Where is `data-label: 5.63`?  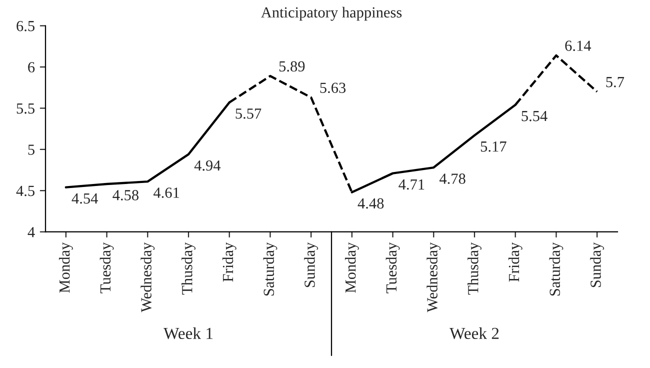
data-label: 5.63 is located at coordinates (333, 88).